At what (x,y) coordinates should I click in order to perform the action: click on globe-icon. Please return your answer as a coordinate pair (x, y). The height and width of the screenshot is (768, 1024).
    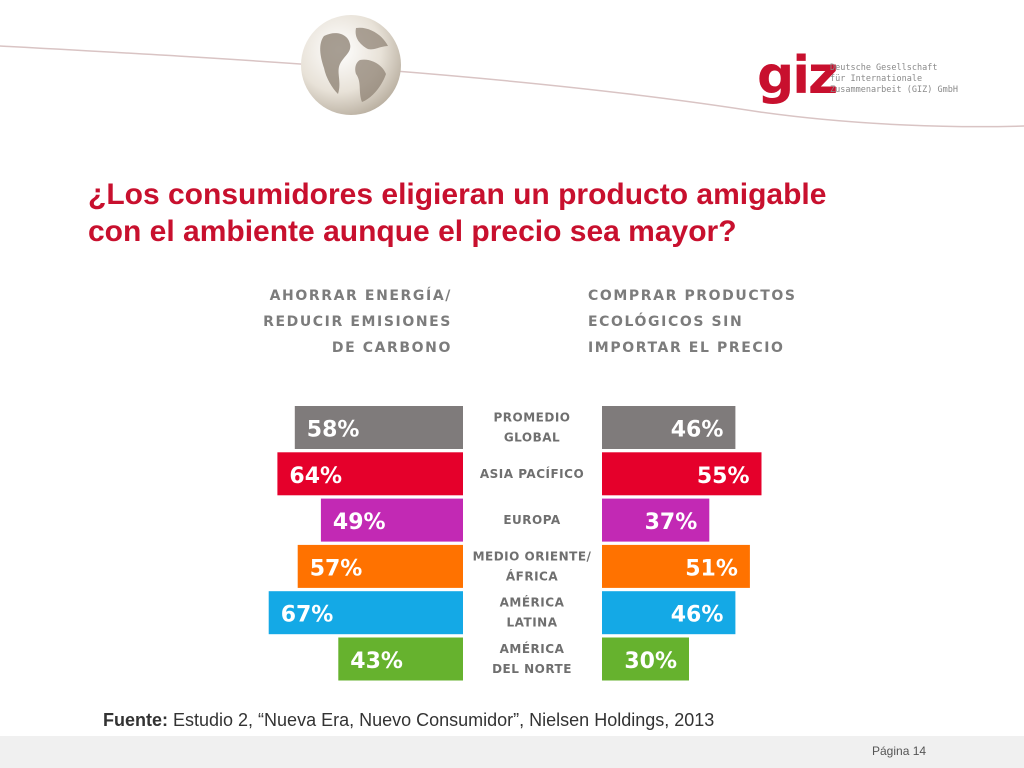
    Looking at the image, I should click on (351, 65).